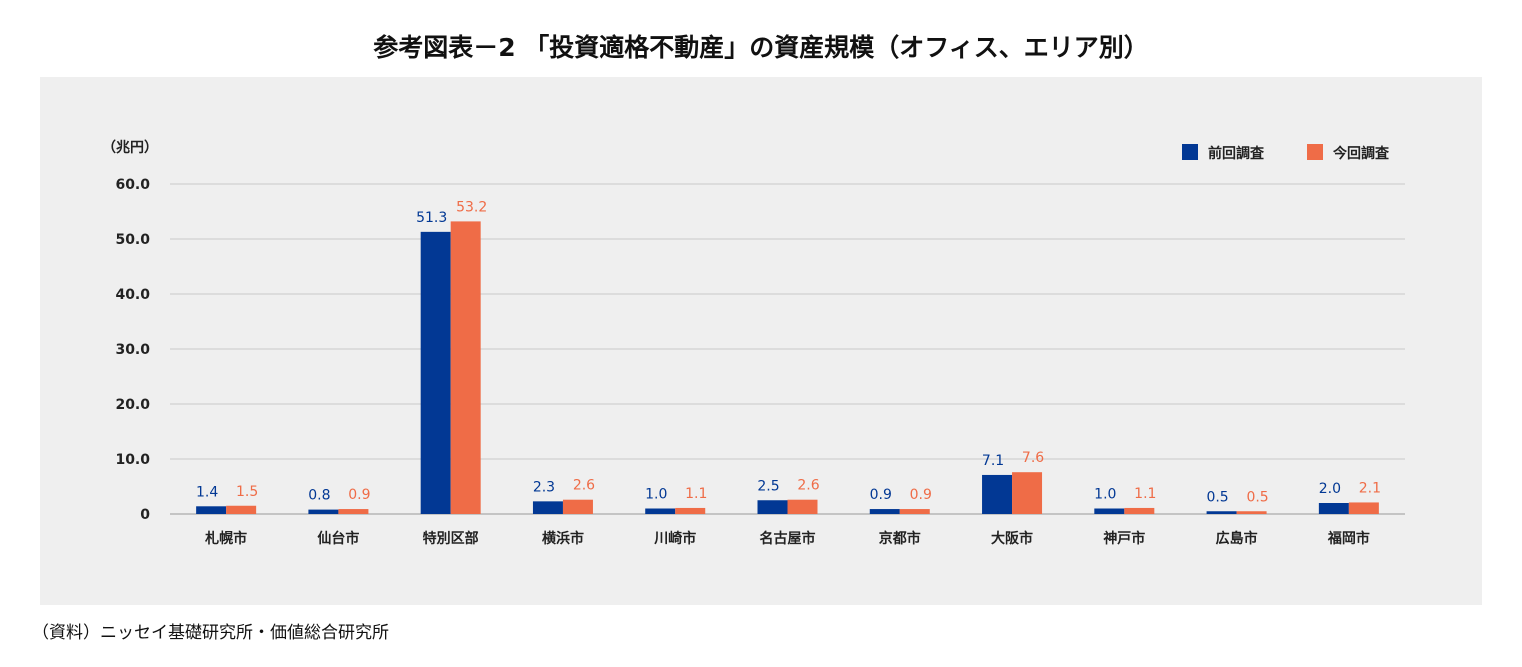  I want to click on data-label: 2.5, so click(768, 486).